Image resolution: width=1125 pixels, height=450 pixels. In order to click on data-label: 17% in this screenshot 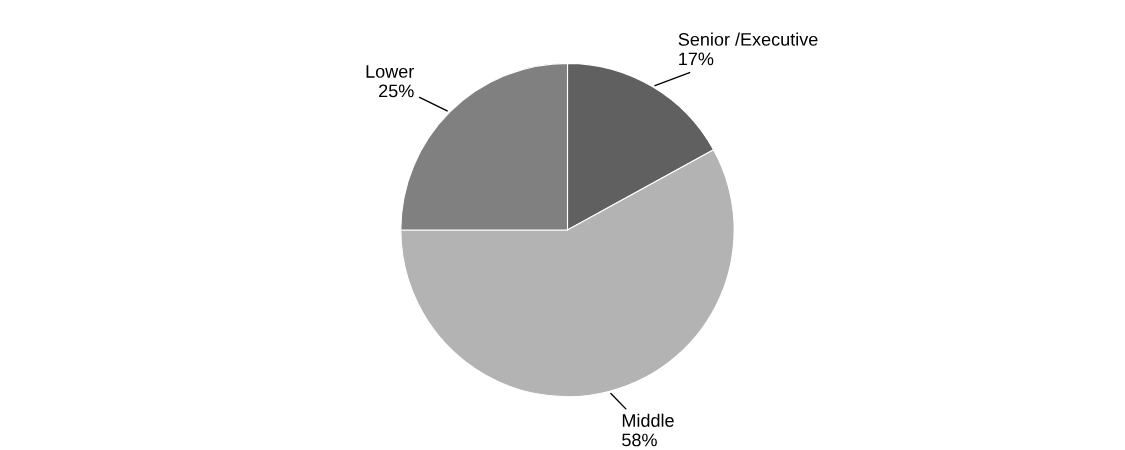, I will do `click(696, 59)`.